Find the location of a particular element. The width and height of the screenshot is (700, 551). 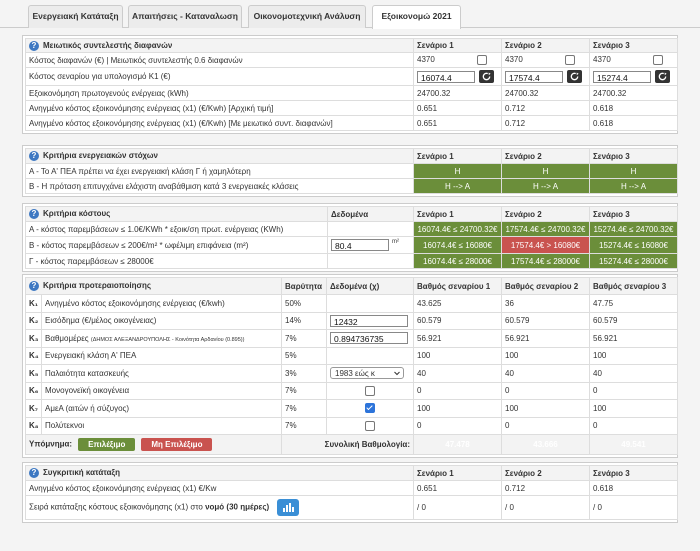

select: 1983 εώς κ is located at coordinates (367, 373).